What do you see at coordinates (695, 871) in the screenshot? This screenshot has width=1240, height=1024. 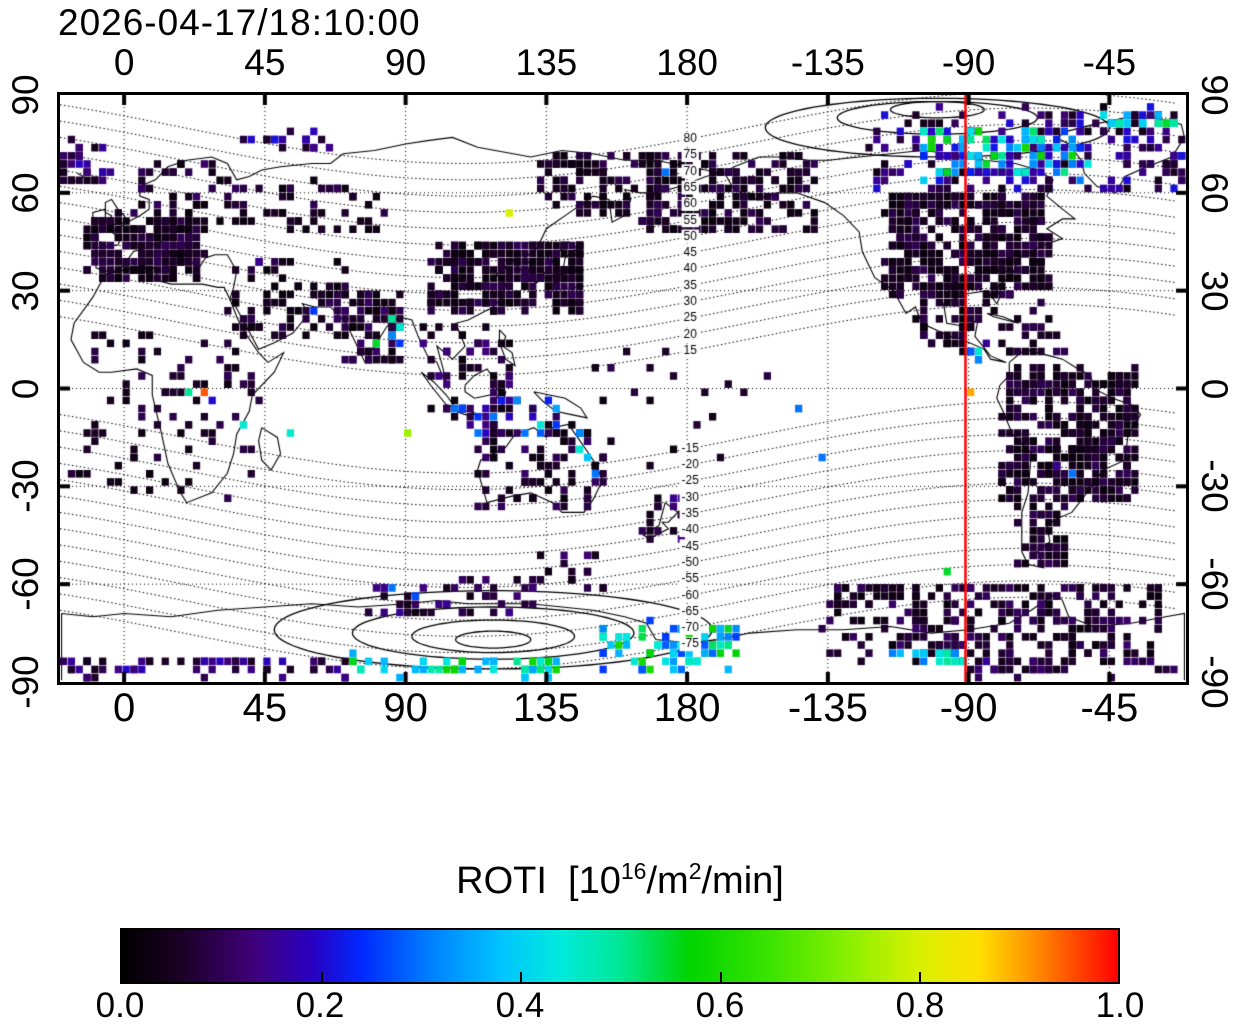 I see `colorbar-title-exponent: 2` at bounding box center [695, 871].